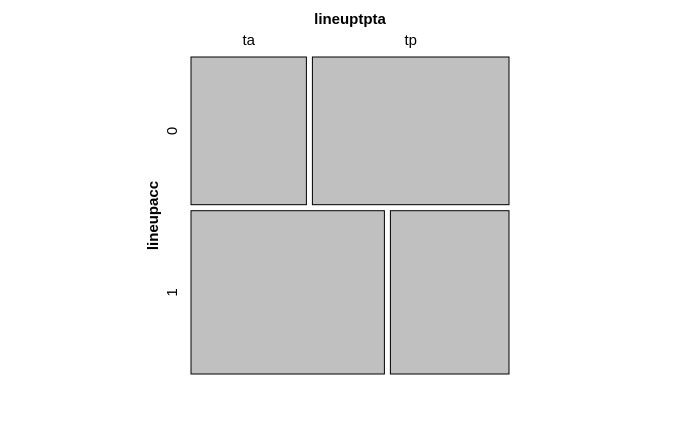  What do you see at coordinates (248, 40) in the screenshot?
I see `column-label-ta: ta` at bounding box center [248, 40].